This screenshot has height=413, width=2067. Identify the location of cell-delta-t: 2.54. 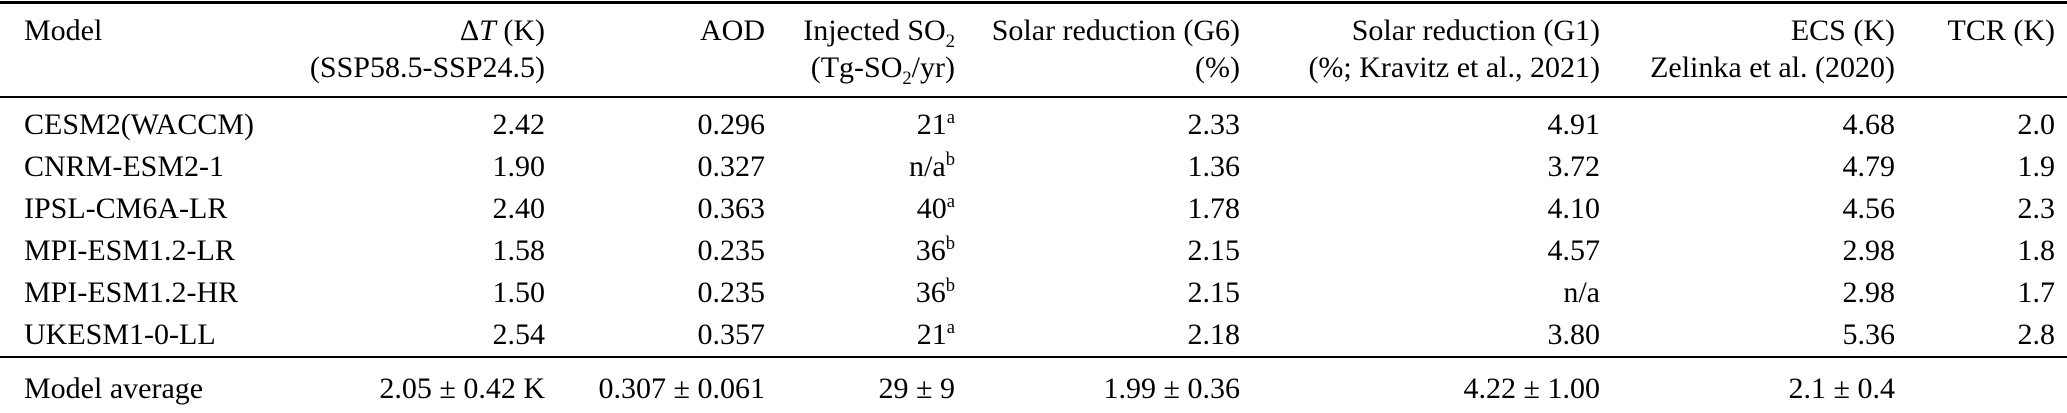
(519, 334).